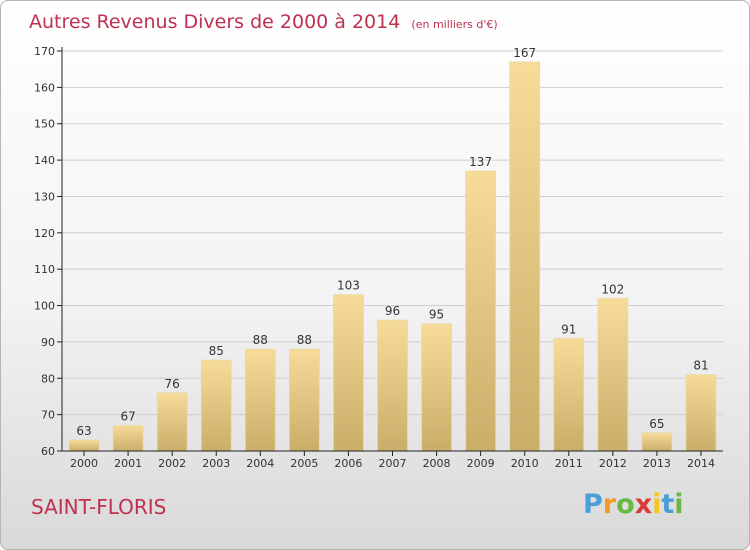 This screenshot has height=550, width=750. Describe the element at coordinates (643, 504) in the screenshot. I see `logo-letter: x` at that location.